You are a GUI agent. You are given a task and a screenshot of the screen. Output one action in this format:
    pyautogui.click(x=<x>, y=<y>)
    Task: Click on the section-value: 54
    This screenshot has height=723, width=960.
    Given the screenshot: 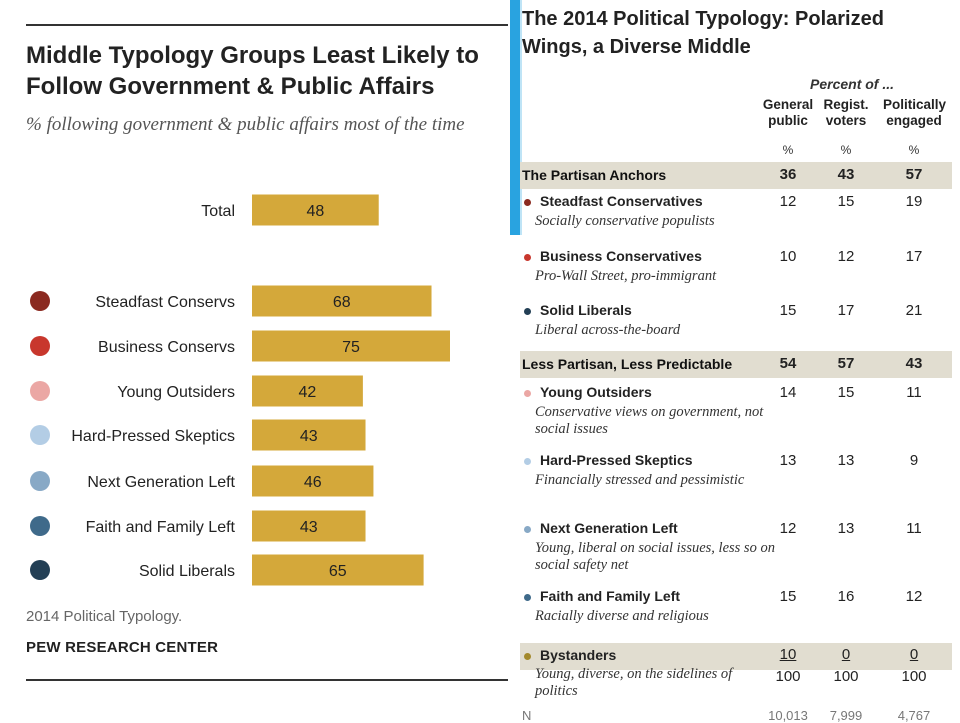 What is the action you would take?
    pyautogui.click(x=788, y=363)
    